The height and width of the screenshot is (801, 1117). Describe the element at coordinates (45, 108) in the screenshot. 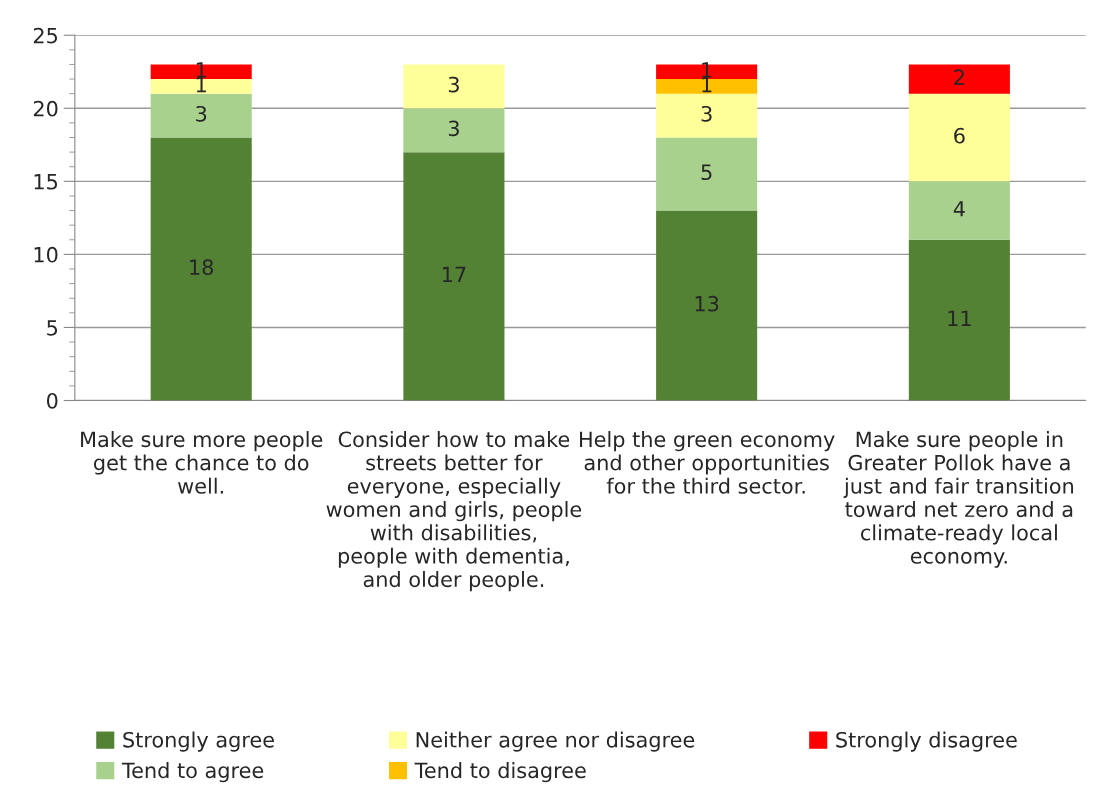

I see `y-tick-label: 20` at that location.